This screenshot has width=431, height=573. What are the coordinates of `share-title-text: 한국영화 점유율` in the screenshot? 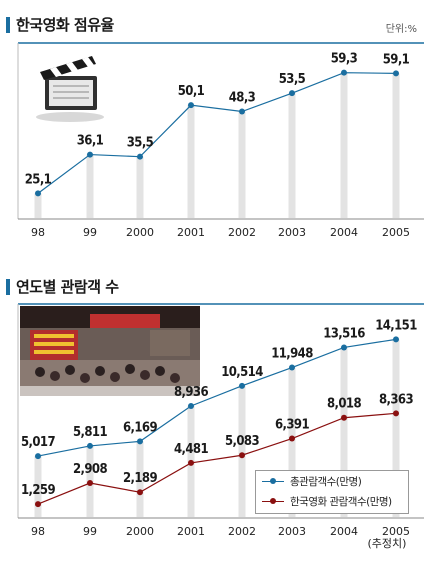 It's located at (65, 25).